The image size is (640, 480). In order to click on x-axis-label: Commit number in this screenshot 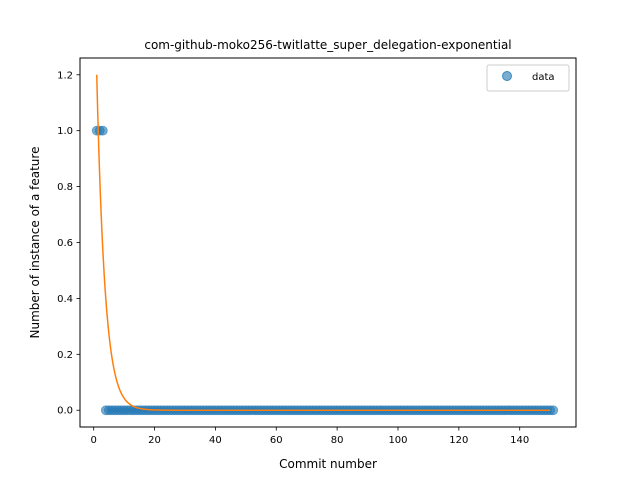, I will do `click(328, 464)`.